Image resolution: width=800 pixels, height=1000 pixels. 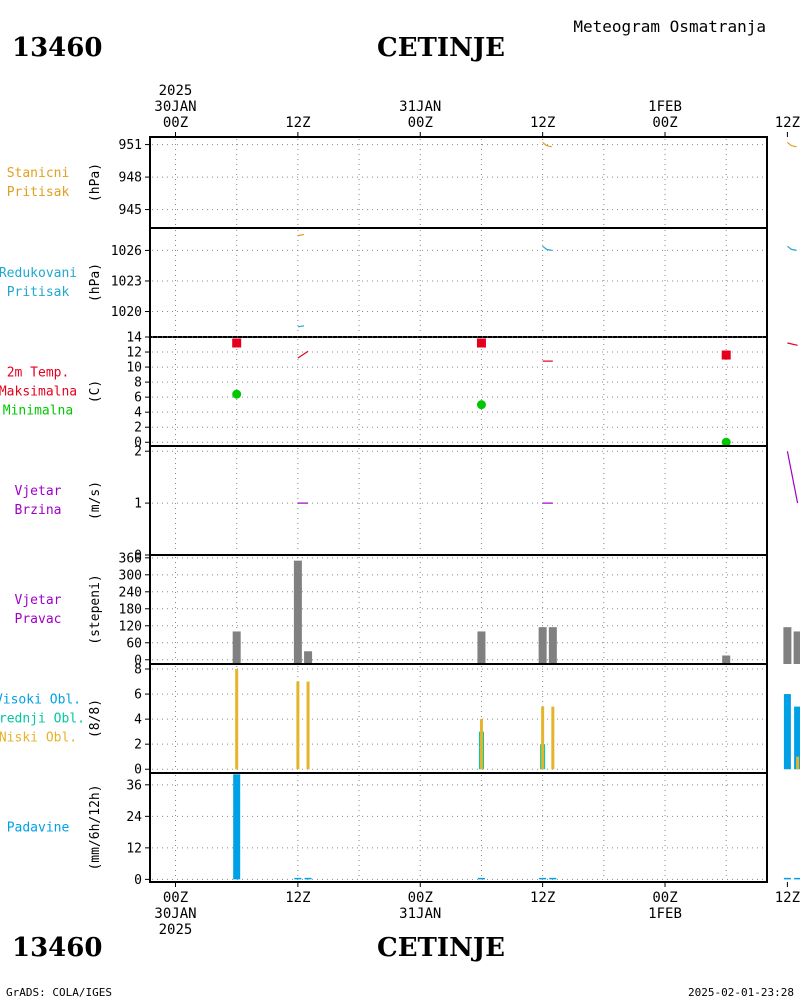 I want to click on panel-label: Brzina, so click(x=38, y=510).